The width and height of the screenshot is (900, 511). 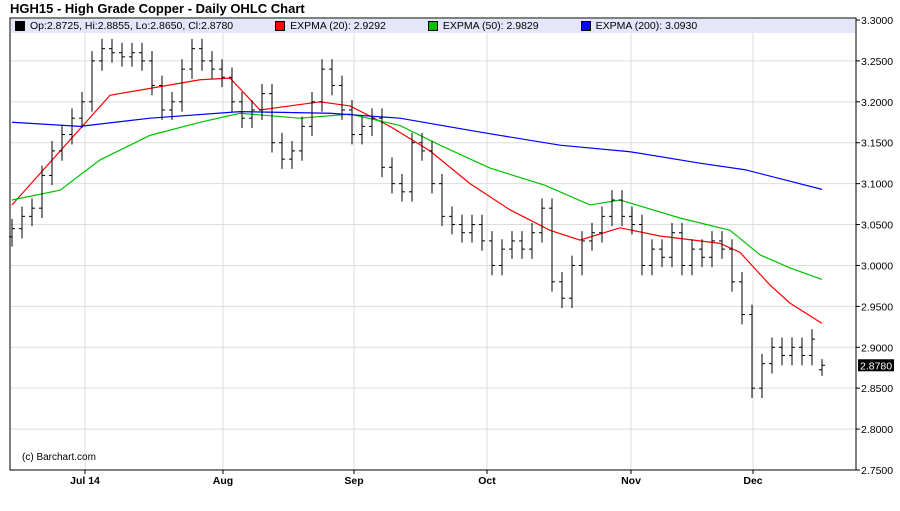 What do you see at coordinates (877, 307) in the screenshot?
I see `y-tick-label: 2.9500` at bounding box center [877, 307].